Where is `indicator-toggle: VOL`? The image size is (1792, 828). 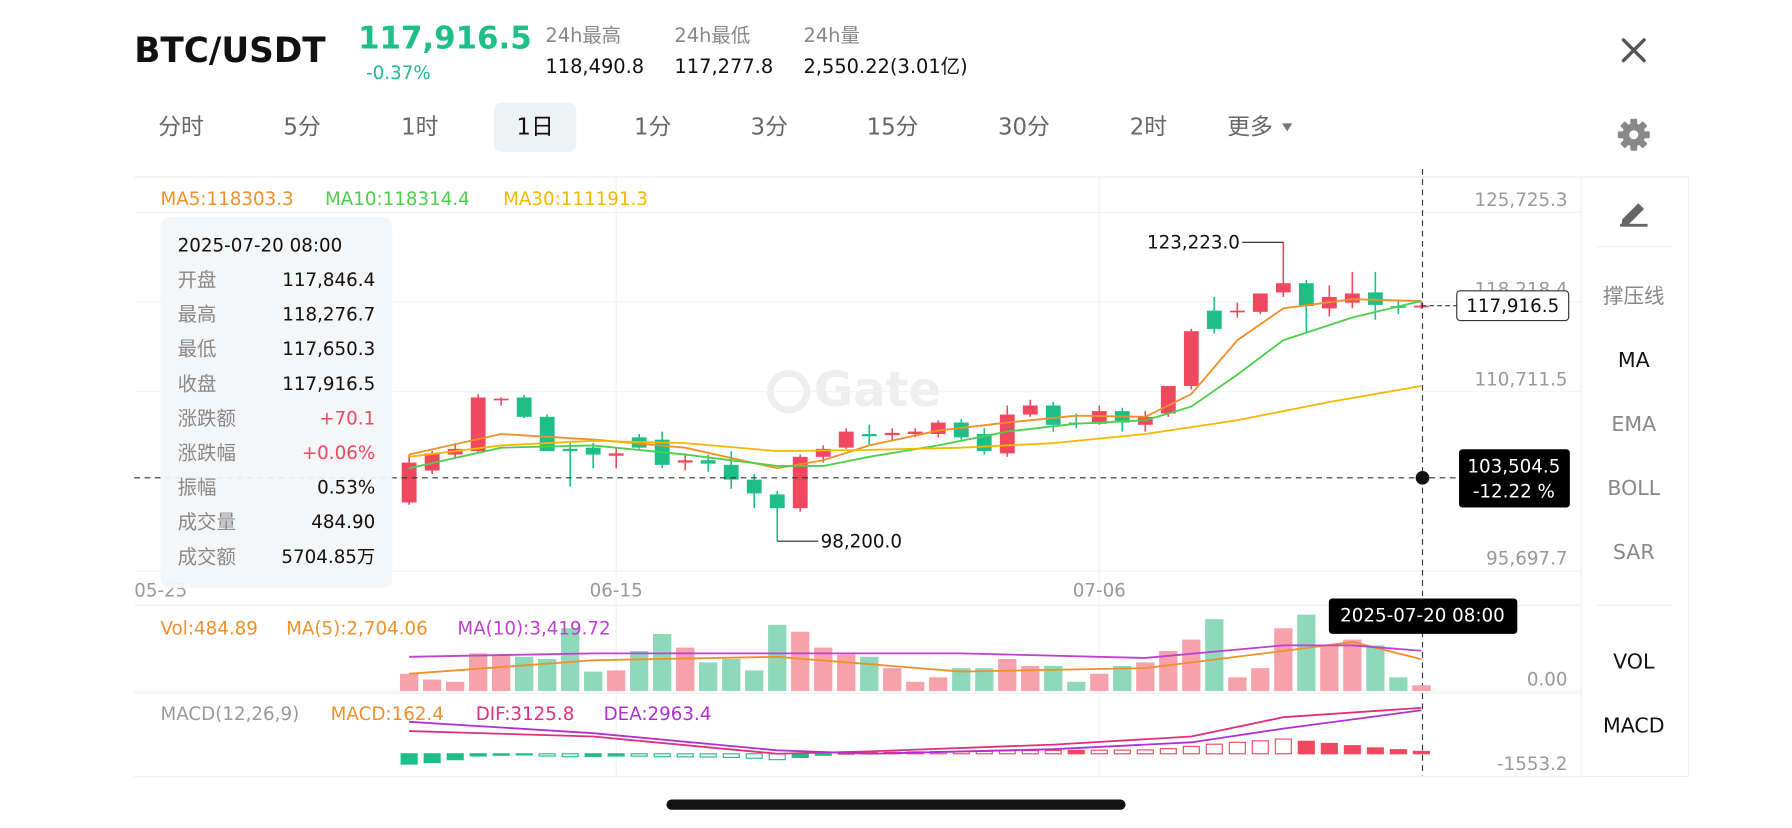 indicator-toggle: VOL is located at coordinates (1634, 661).